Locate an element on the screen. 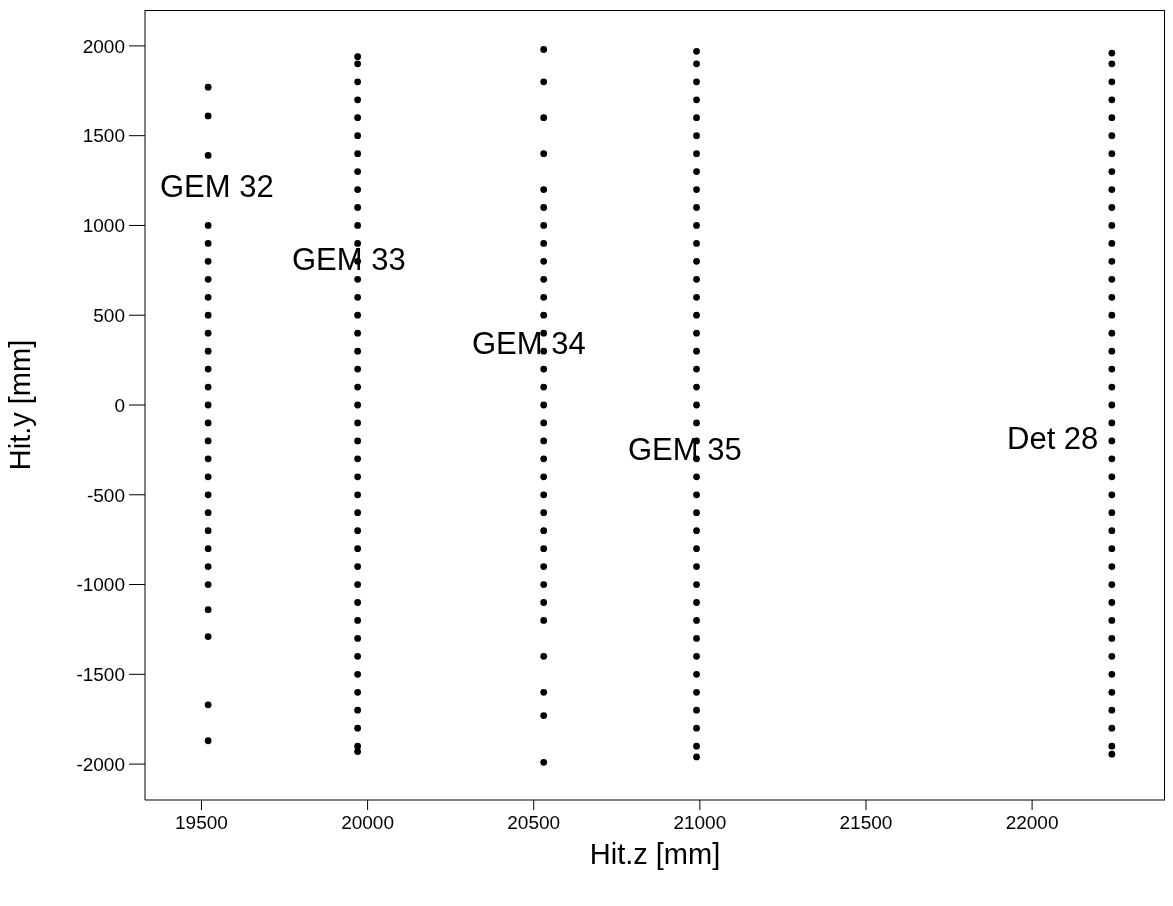  annotation: Det 28 is located at coordinates (1053, 439).